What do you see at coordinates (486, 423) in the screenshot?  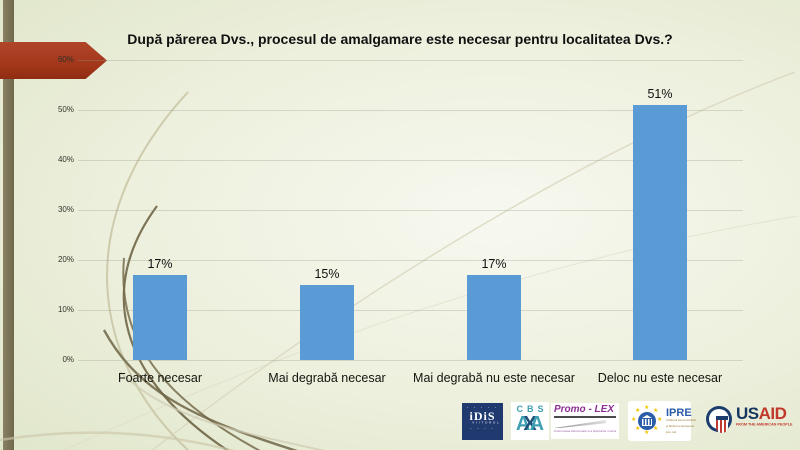 I see `idis-logo-subtext: V I I T O R U L` at bounding box center [486, 423].